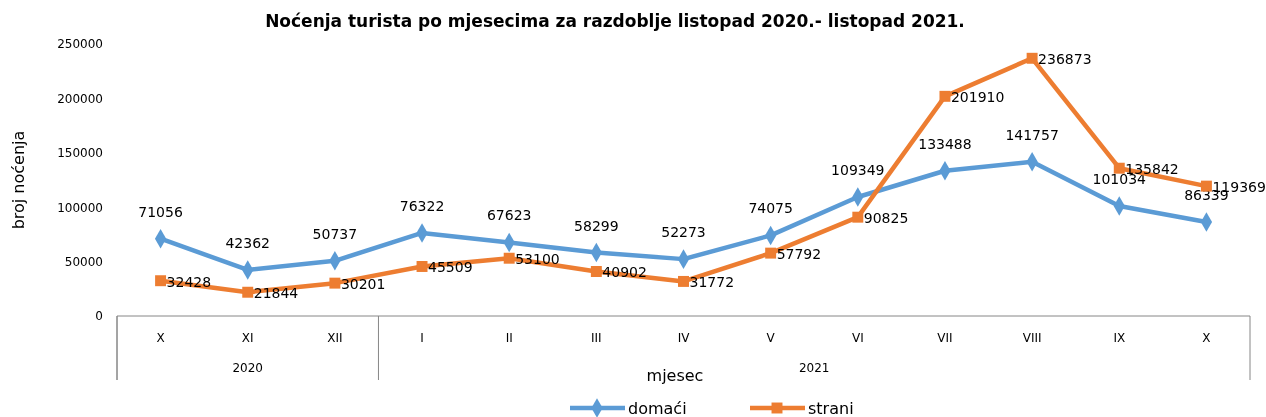 The width and height of the screenshot is (1266, 417). I want to click on data-label: 201910, so click(977, 97).